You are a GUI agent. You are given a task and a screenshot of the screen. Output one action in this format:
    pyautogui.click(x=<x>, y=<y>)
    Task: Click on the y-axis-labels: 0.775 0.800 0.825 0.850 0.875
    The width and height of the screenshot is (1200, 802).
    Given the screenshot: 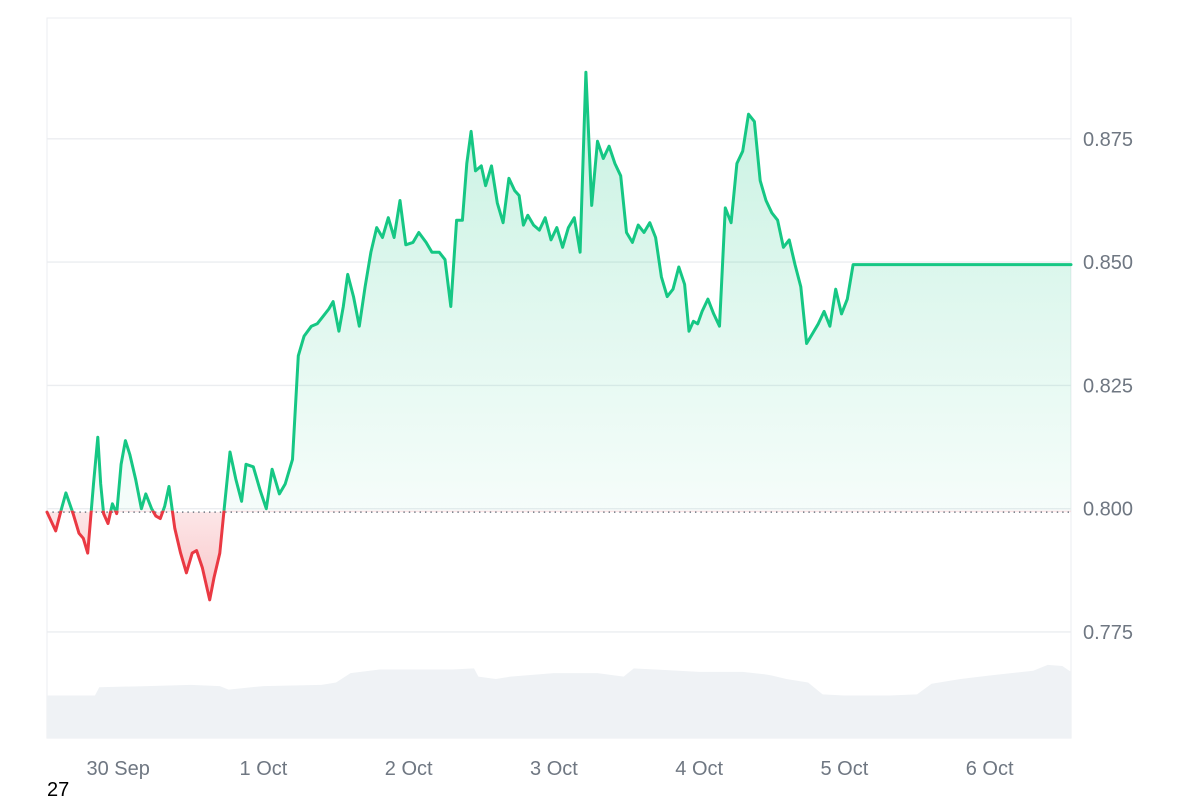 What is the action you would take?
    pyautogui.click(x=1108, y=386)
    